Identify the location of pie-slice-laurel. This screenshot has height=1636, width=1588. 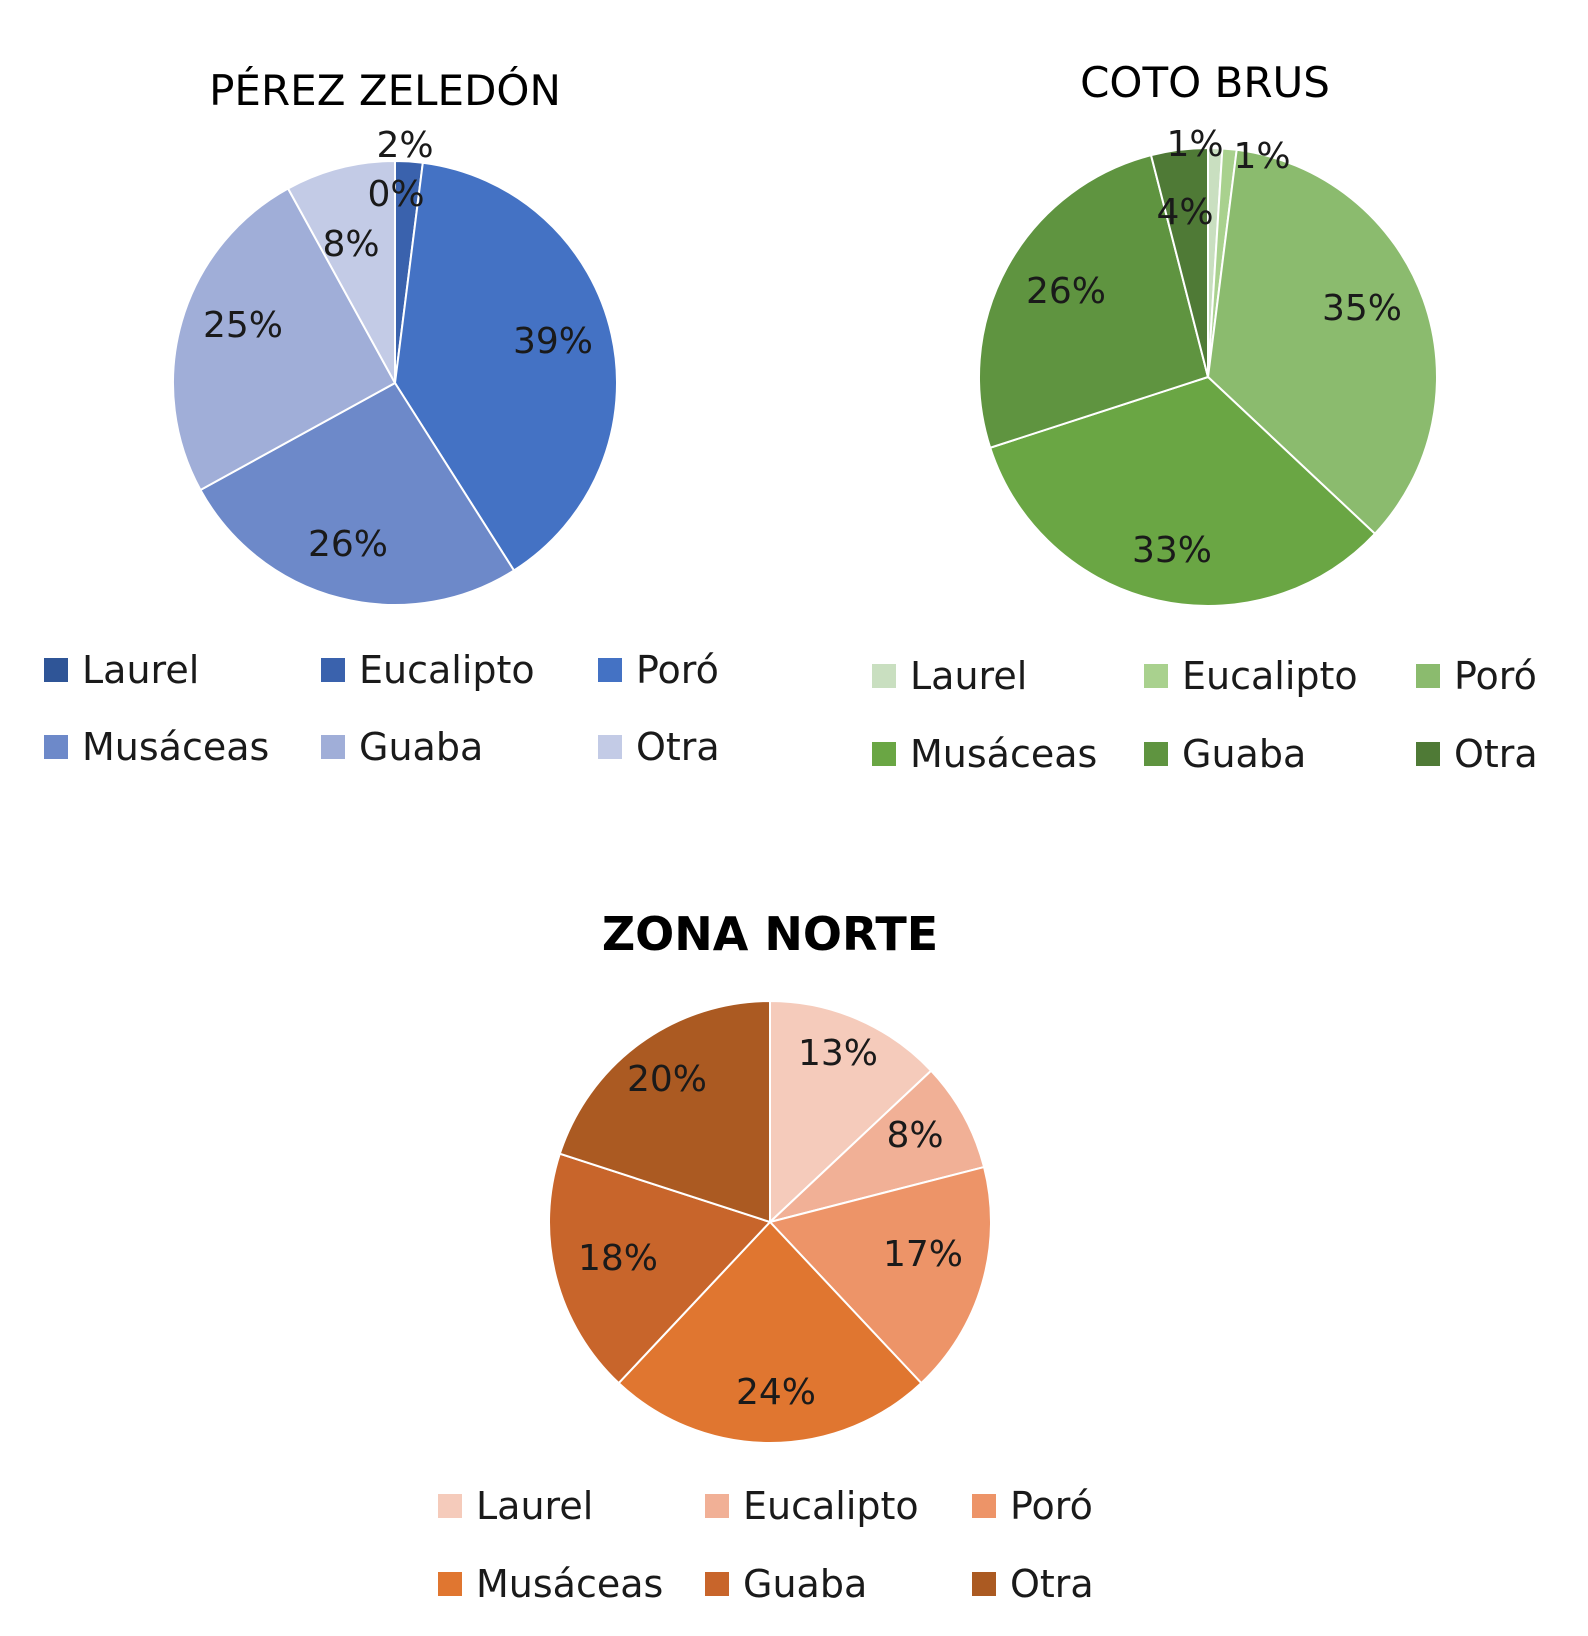
(851, 1112).